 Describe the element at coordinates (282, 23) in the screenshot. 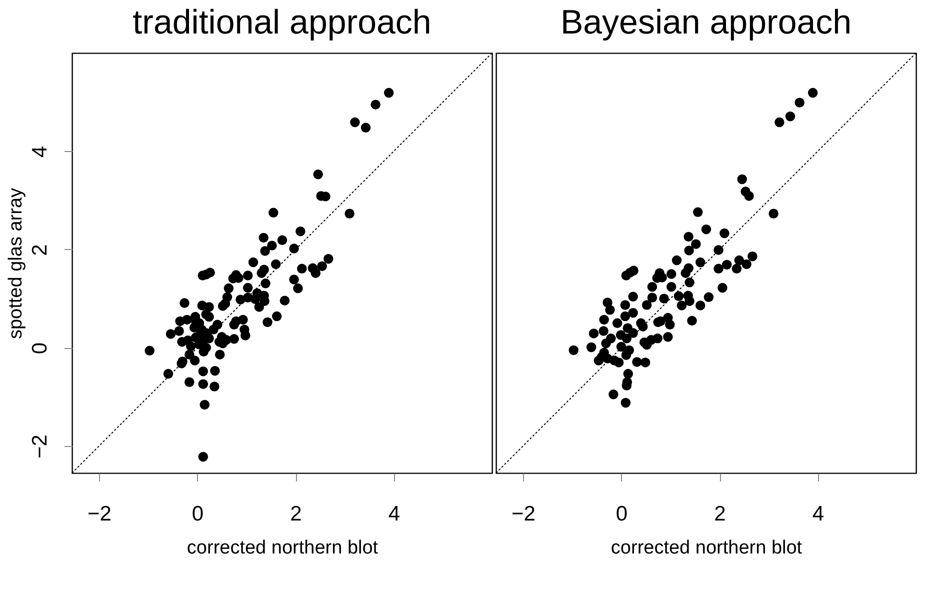

I see `chart-title: traditional approach` at that location.